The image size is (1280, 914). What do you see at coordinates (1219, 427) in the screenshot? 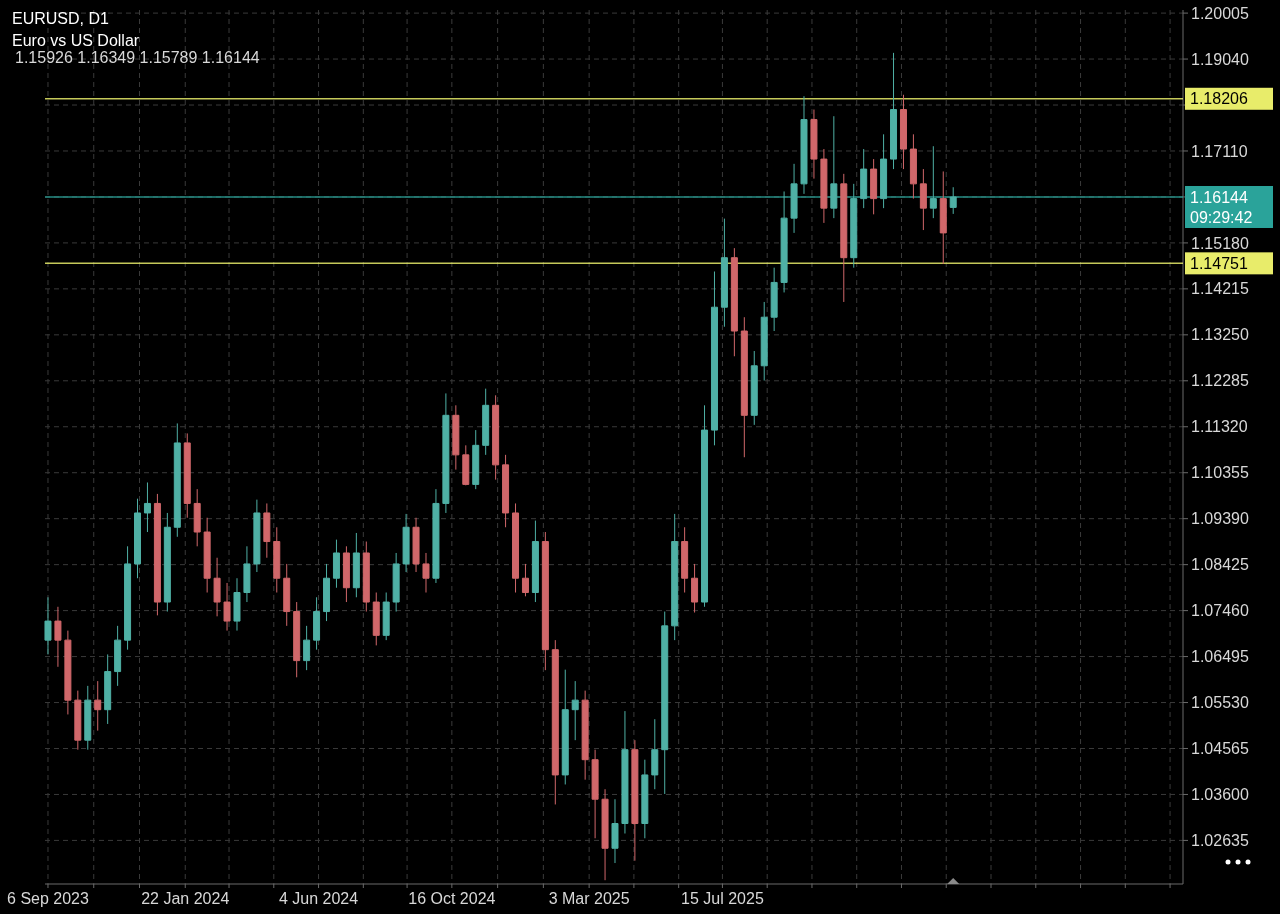
I see `y-tick-label: 1.11320` at bounding box center [1219, 427].